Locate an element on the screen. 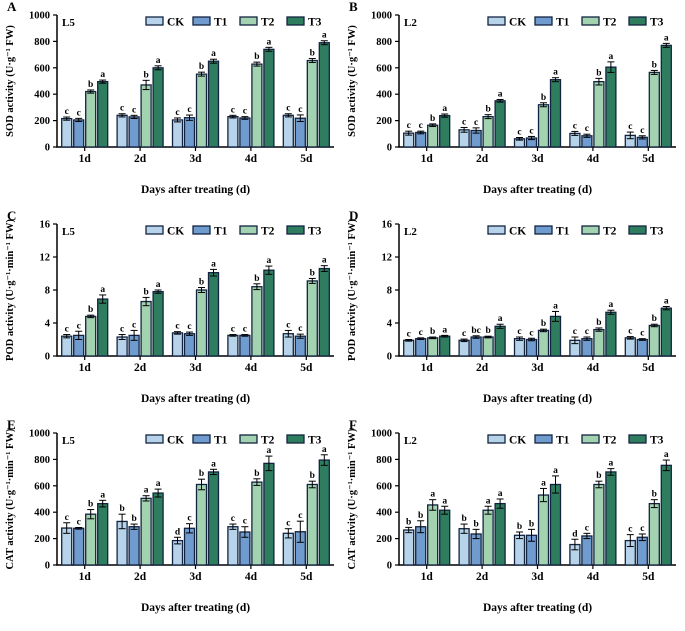 The image size is (685, 631). x-tick-label: 4d is located at coordinates (251, 368).